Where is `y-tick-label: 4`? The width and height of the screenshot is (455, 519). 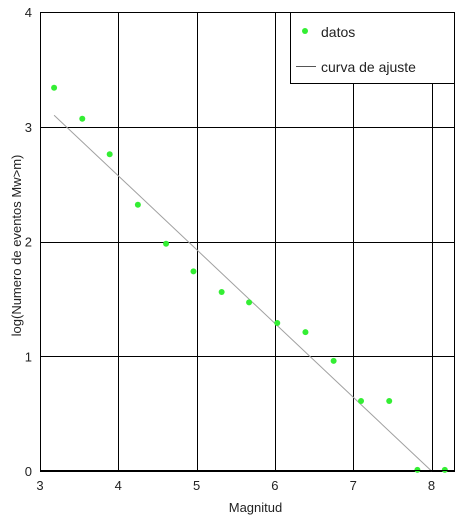 y-tick-label: 4 is located at coordinates (28, 12).